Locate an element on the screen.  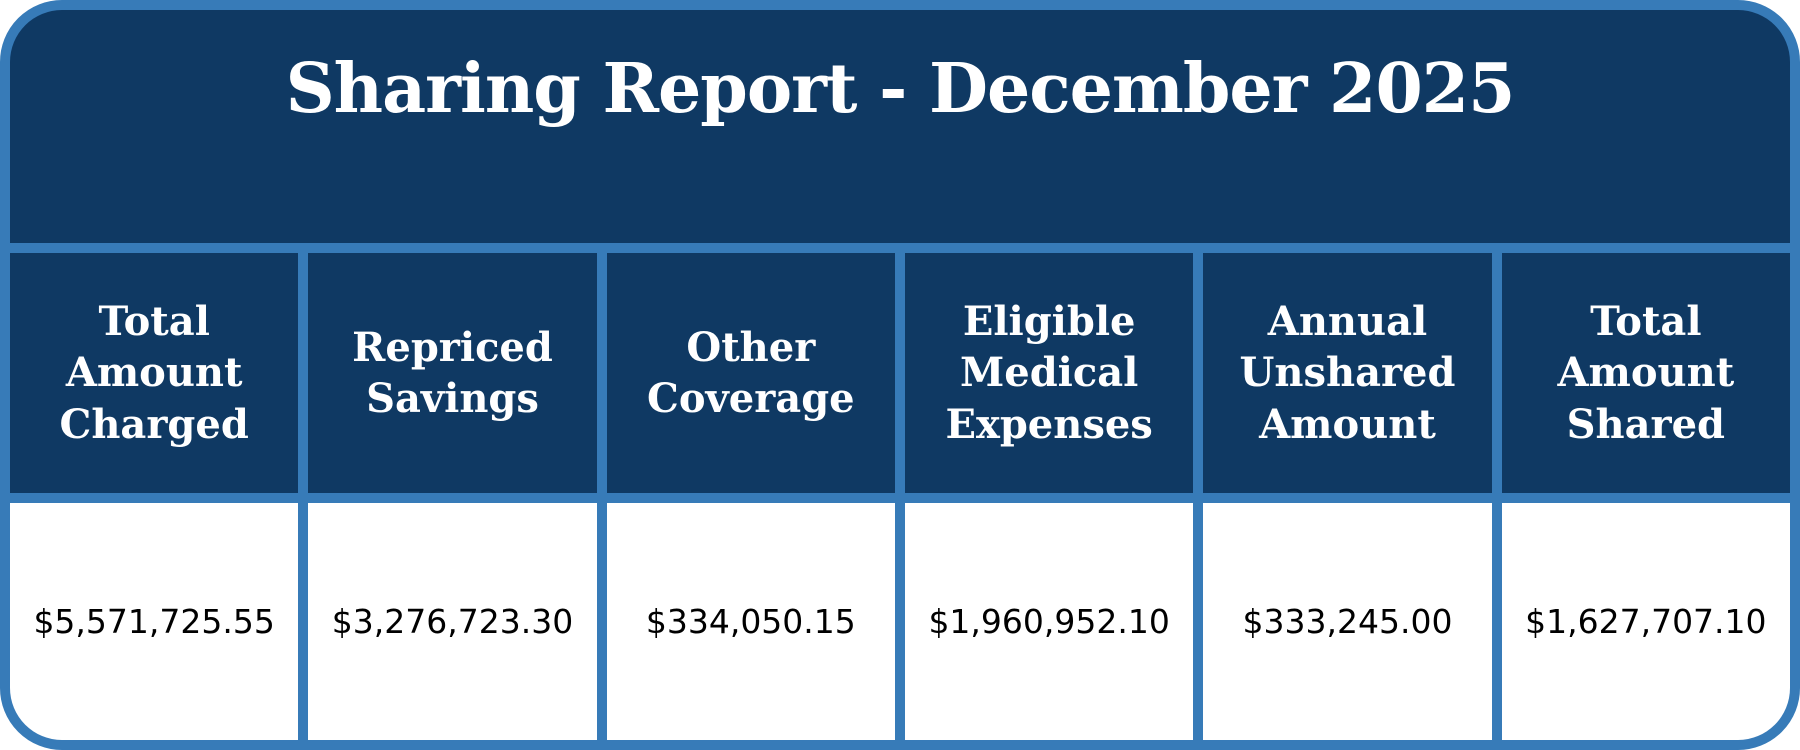
value-text: $1,960,952.10 is located at coordinates (1049, 621).